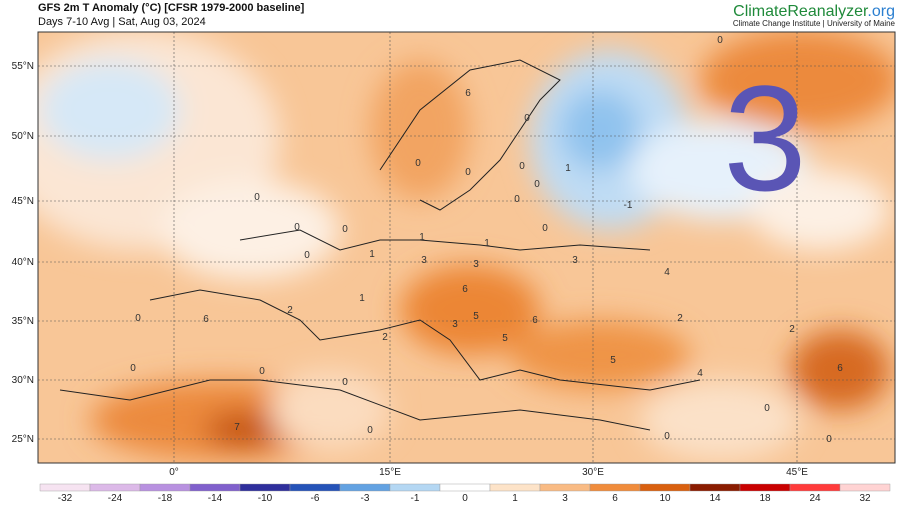 This screenshot has height=511, width=900. Describe the element at coordinates (23, 66) in the screenshot. I see `lat-label: 55°N` at that location.